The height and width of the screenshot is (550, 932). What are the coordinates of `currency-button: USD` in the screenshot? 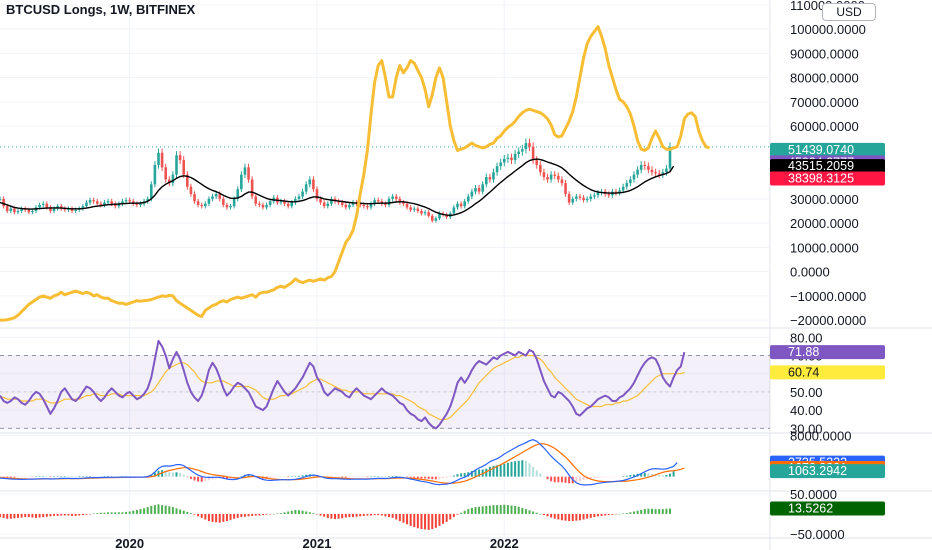 It's located at (849, 12).